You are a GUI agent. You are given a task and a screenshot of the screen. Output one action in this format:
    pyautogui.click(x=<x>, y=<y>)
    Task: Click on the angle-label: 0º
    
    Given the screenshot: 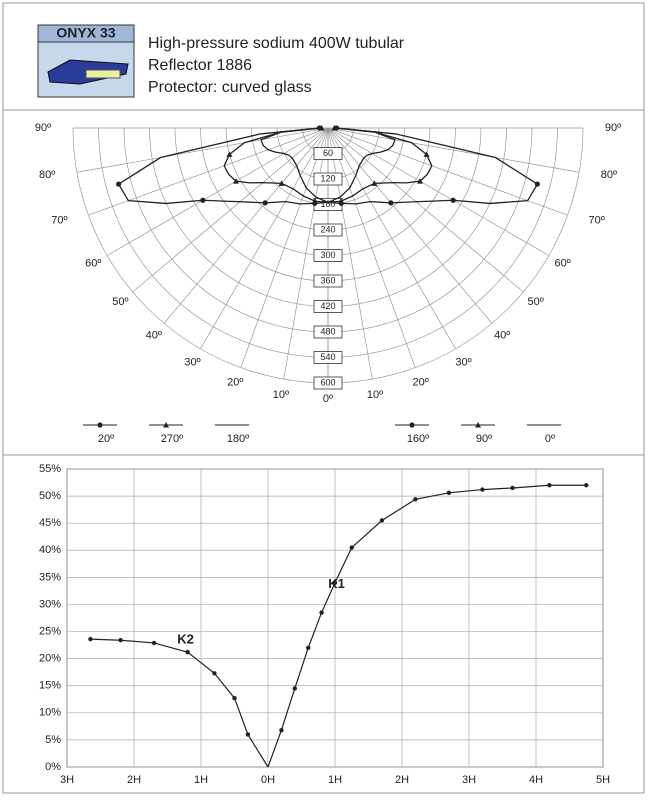 What is the action you would take?
    pyautogui.click(x=328, y=399)
    